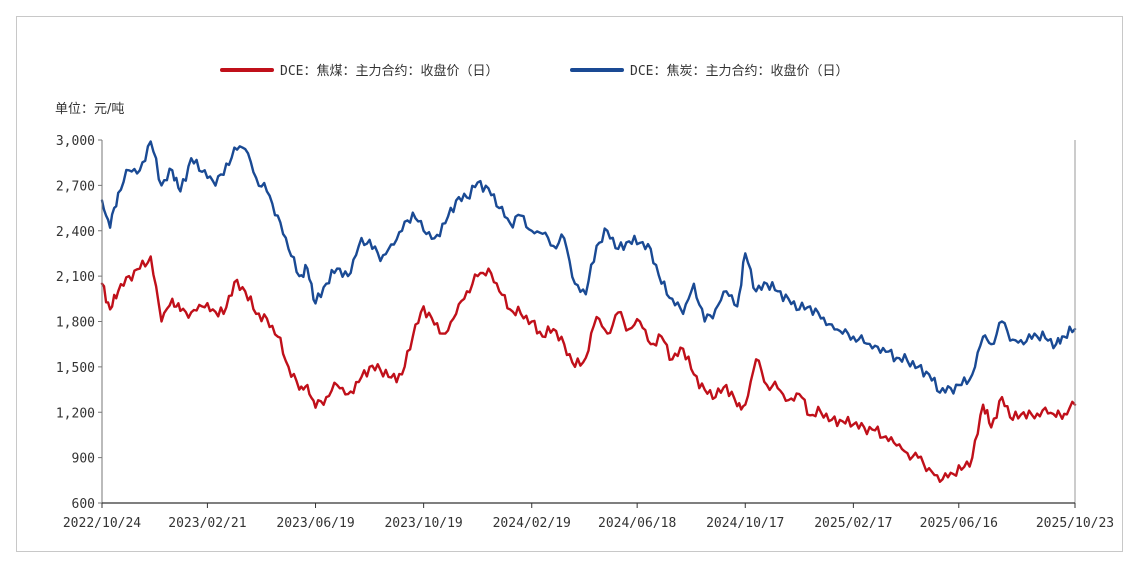  What do you see at coordinates (75, 232) in the screenshot?
I see `y-tick-label: 2,400` at bounding box center [75, 232].